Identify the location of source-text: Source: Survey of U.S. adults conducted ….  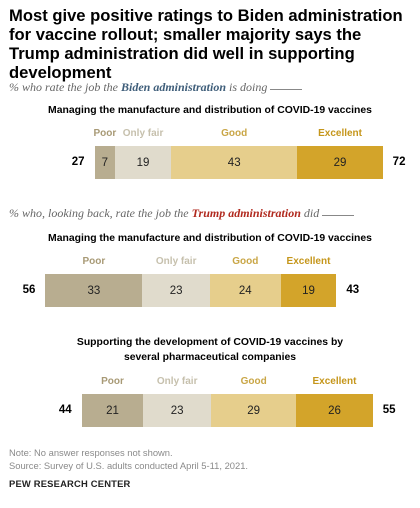
(129, 465).